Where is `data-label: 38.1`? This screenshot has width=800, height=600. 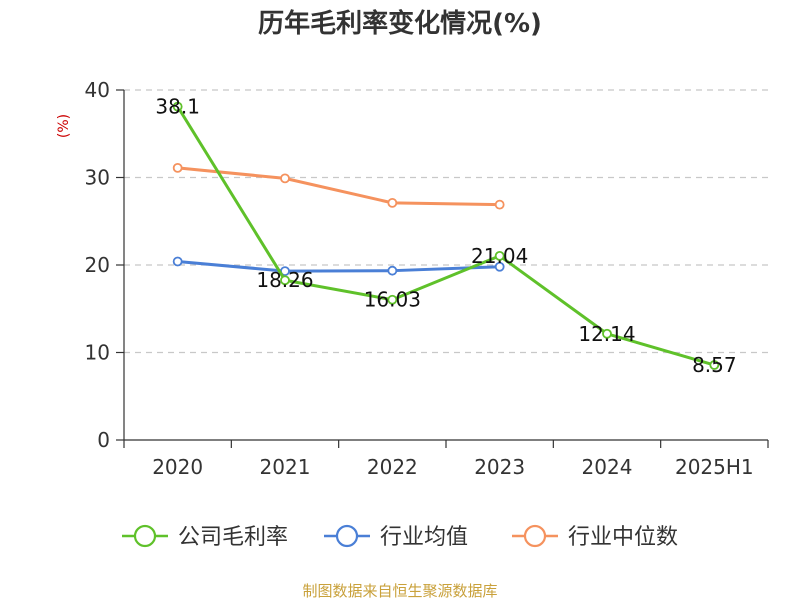 data-label: 38.1 is located at coordinates (177, 107).